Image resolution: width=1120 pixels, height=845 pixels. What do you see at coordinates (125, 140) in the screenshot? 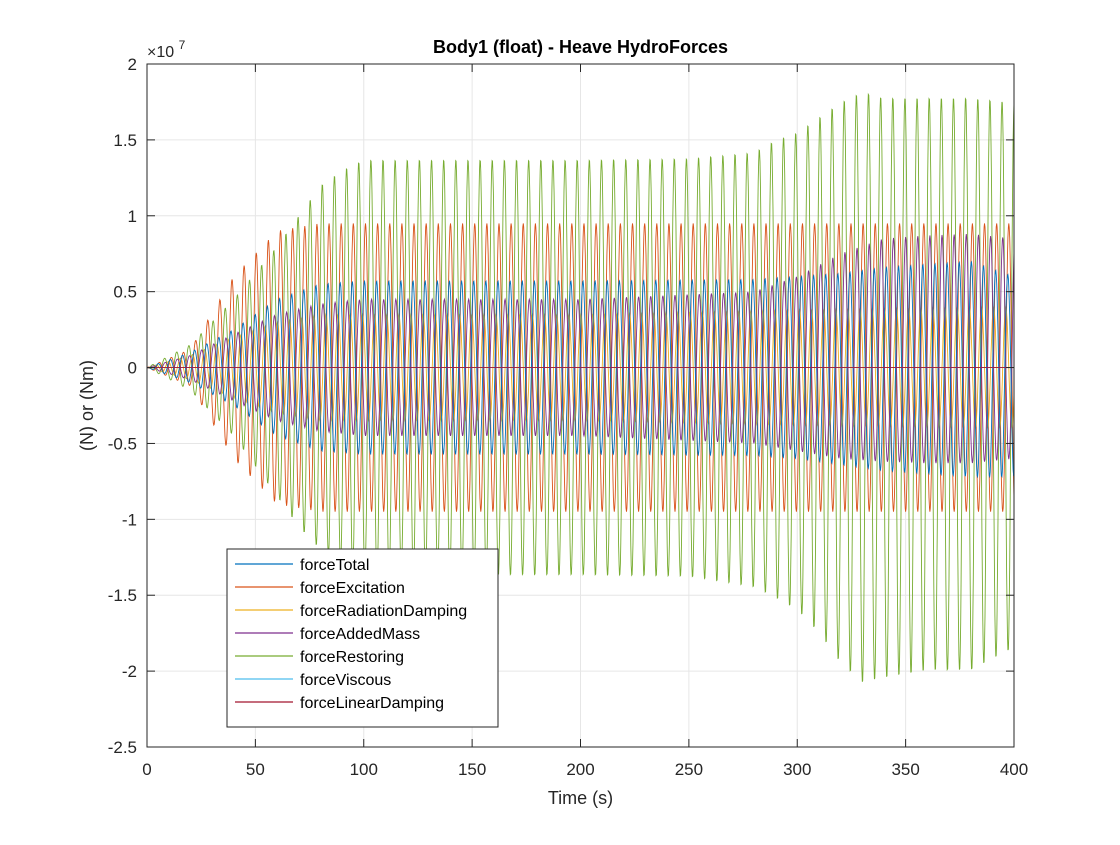
I see `y-tick-label: 1.5` at bounding box center [125, 140].